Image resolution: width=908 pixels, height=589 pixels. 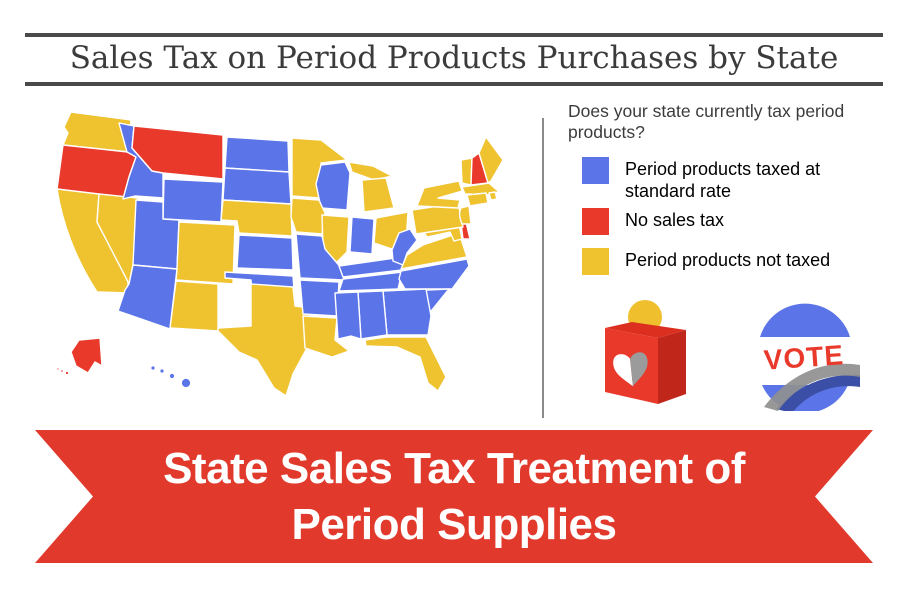 I want to click on state-ia, so click(x=308, y=216).